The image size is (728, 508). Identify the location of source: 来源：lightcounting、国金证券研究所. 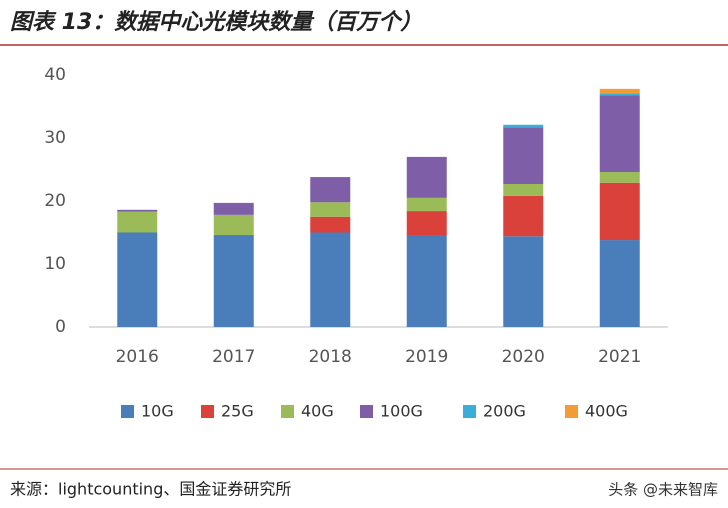
(150, 489).